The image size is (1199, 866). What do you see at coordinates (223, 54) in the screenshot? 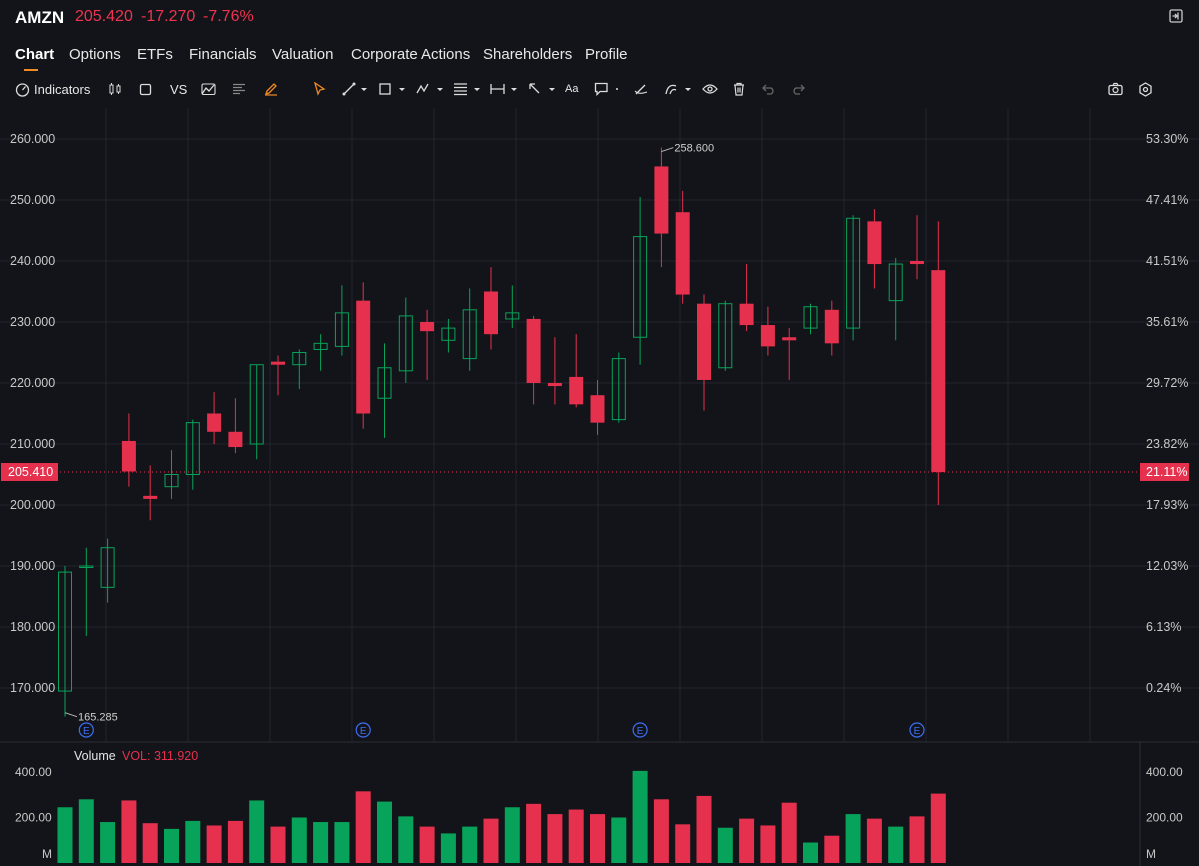
I see `tab-financials: Financials` at bounding box center [223, 54].